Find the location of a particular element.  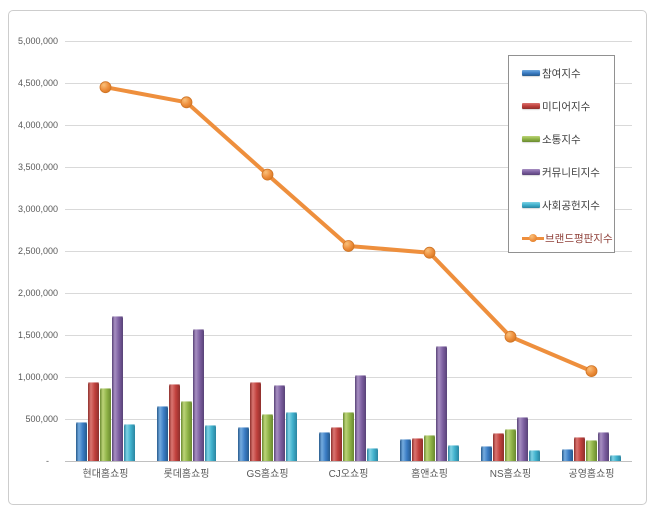

legend-line-swatch is located at coordinates (533, 238).